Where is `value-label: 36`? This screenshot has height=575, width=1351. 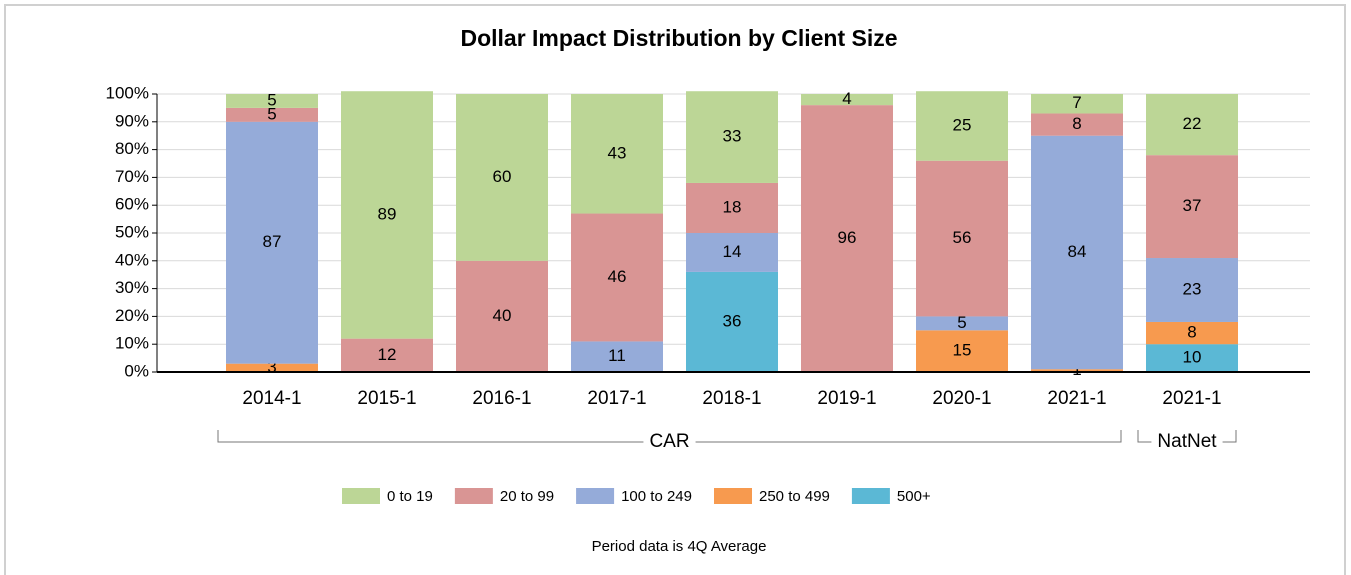
value-label: 36 is located at coordinates (732, 320).